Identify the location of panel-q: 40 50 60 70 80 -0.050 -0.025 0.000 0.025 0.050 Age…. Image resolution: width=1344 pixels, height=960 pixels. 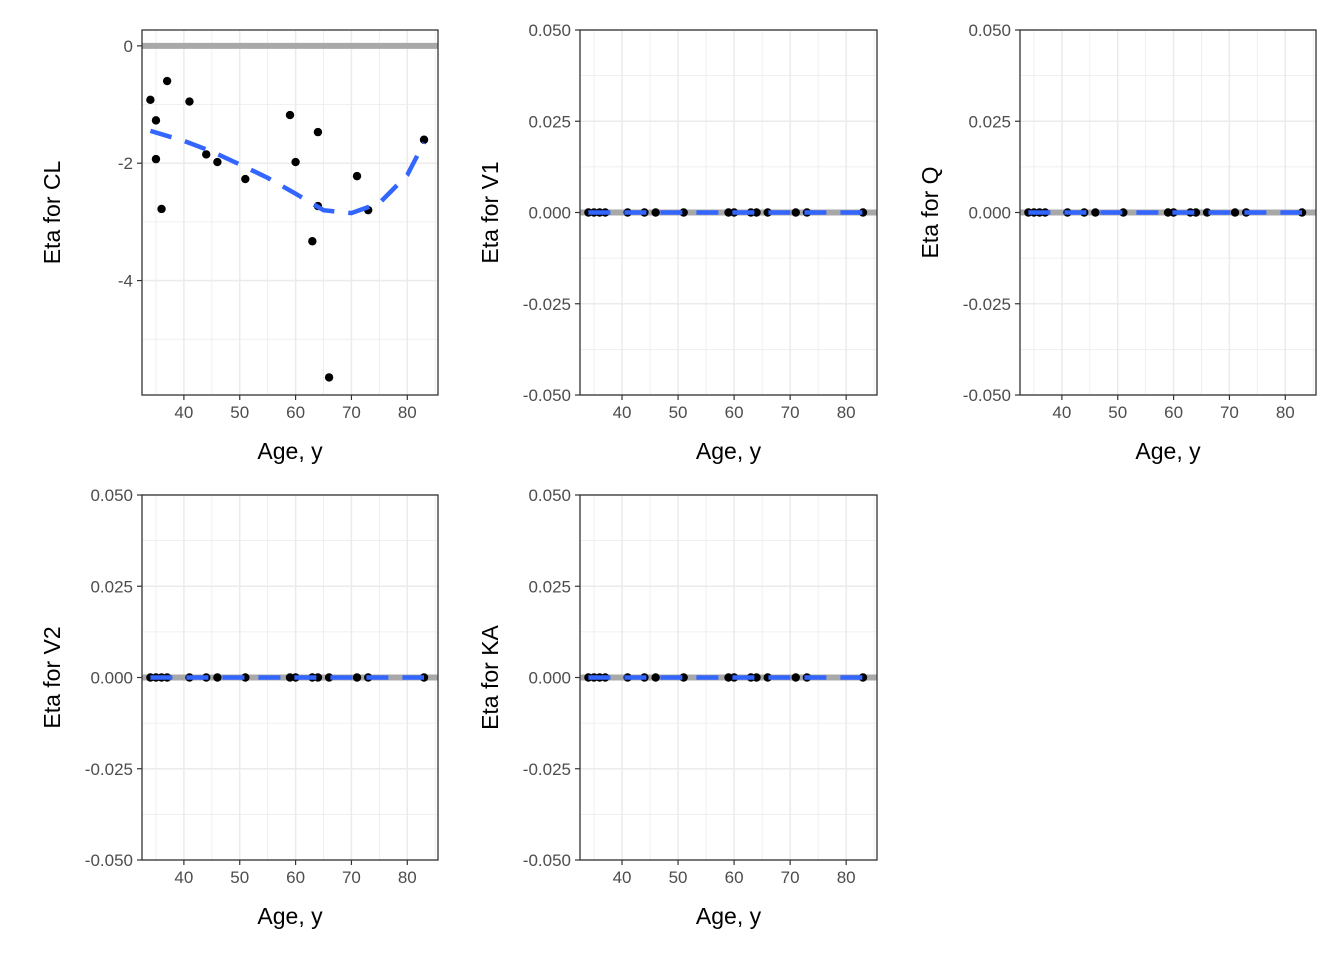
(1117, 242).